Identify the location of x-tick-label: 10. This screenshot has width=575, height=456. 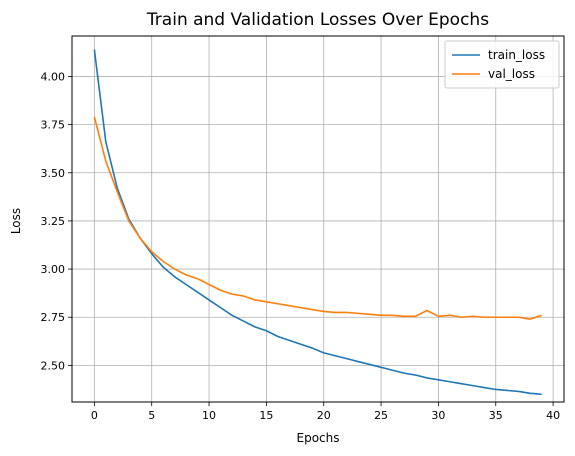
(209, 415).